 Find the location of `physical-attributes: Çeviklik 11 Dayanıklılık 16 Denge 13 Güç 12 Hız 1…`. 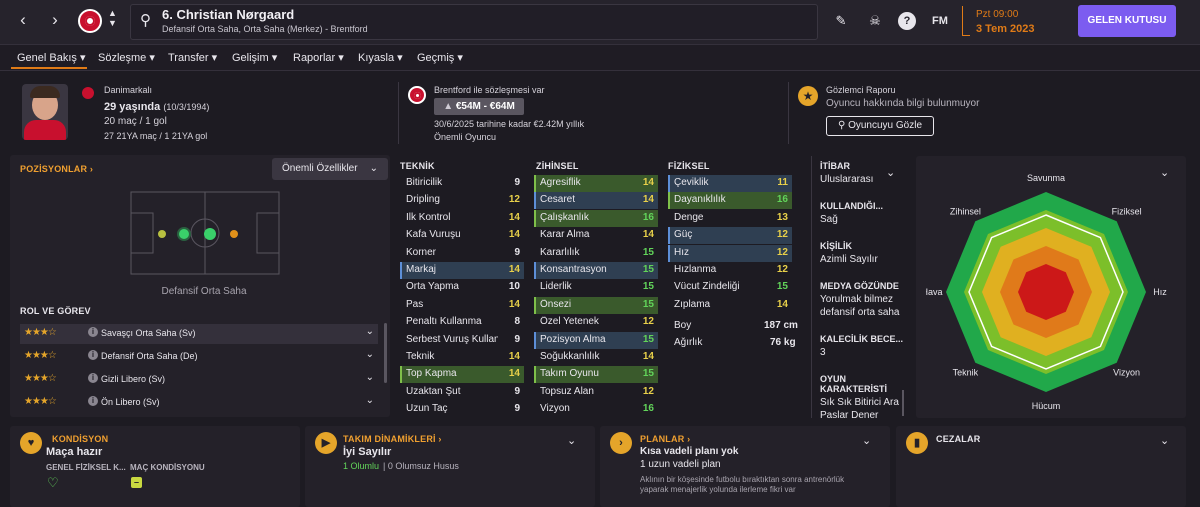

physical-attributes: Çeviklik 11 Dayanıklılık 16 Denge 13 Güç 12 Hız 1… is located at coordinates (733, 245).